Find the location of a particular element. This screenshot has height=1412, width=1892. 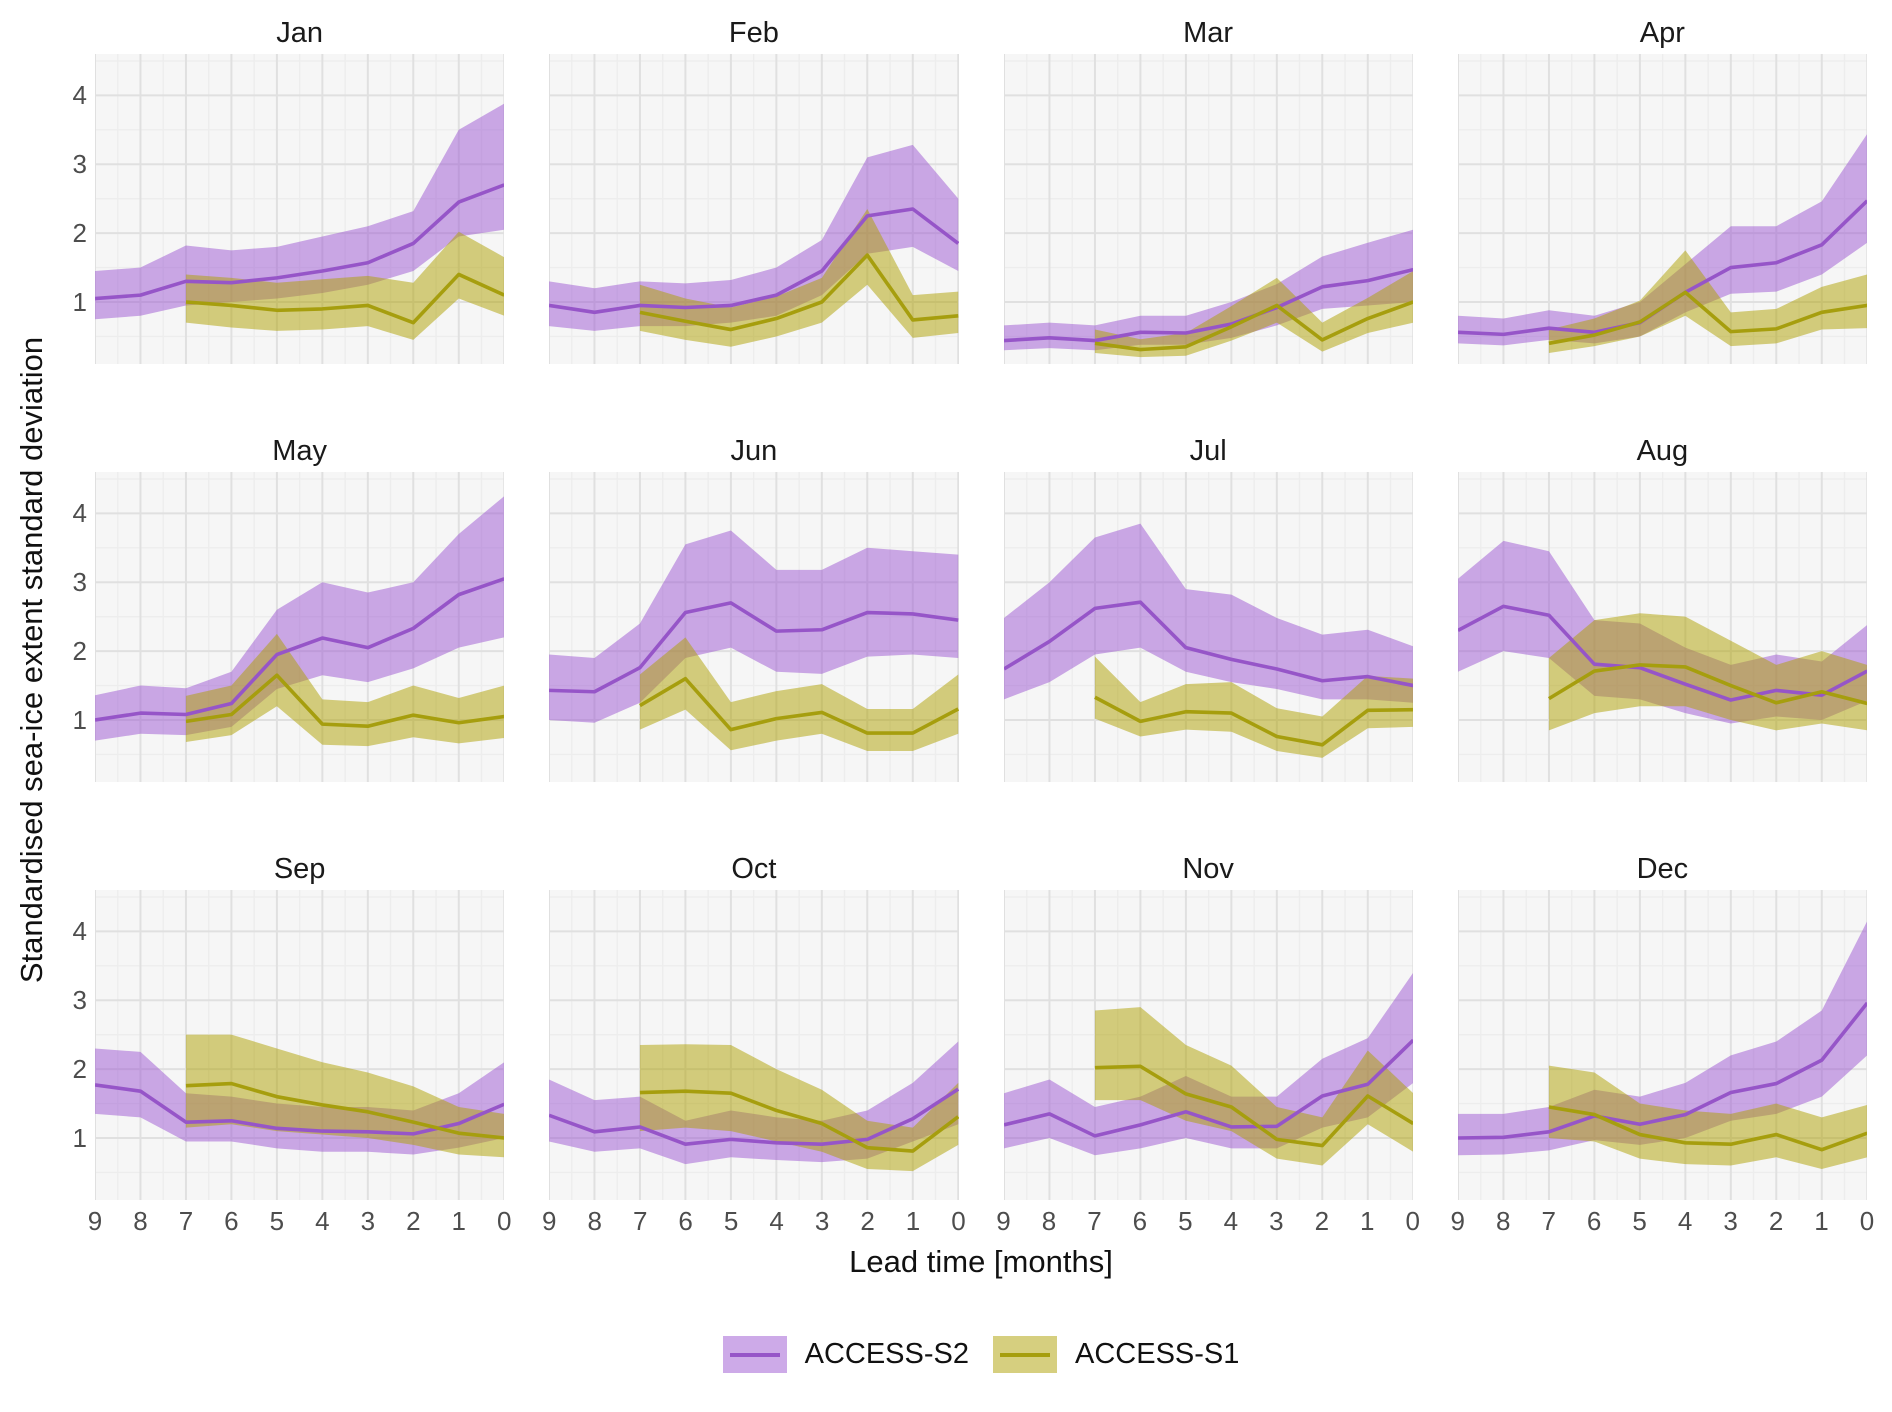

facet-feb: Feb is located at coordinates (754, 189).